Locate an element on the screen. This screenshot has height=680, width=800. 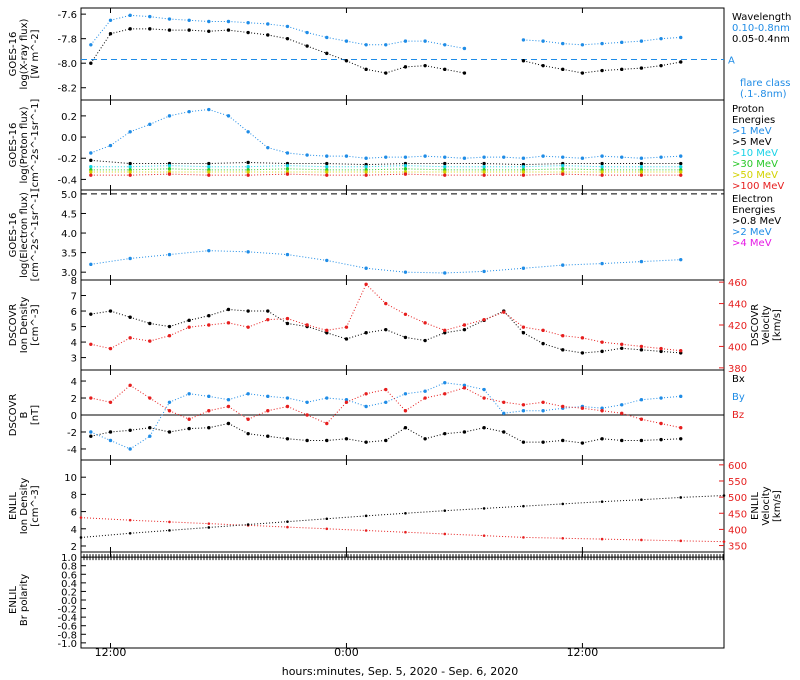
y-tick-label: 3.5 is located at coordinates (69, 254).